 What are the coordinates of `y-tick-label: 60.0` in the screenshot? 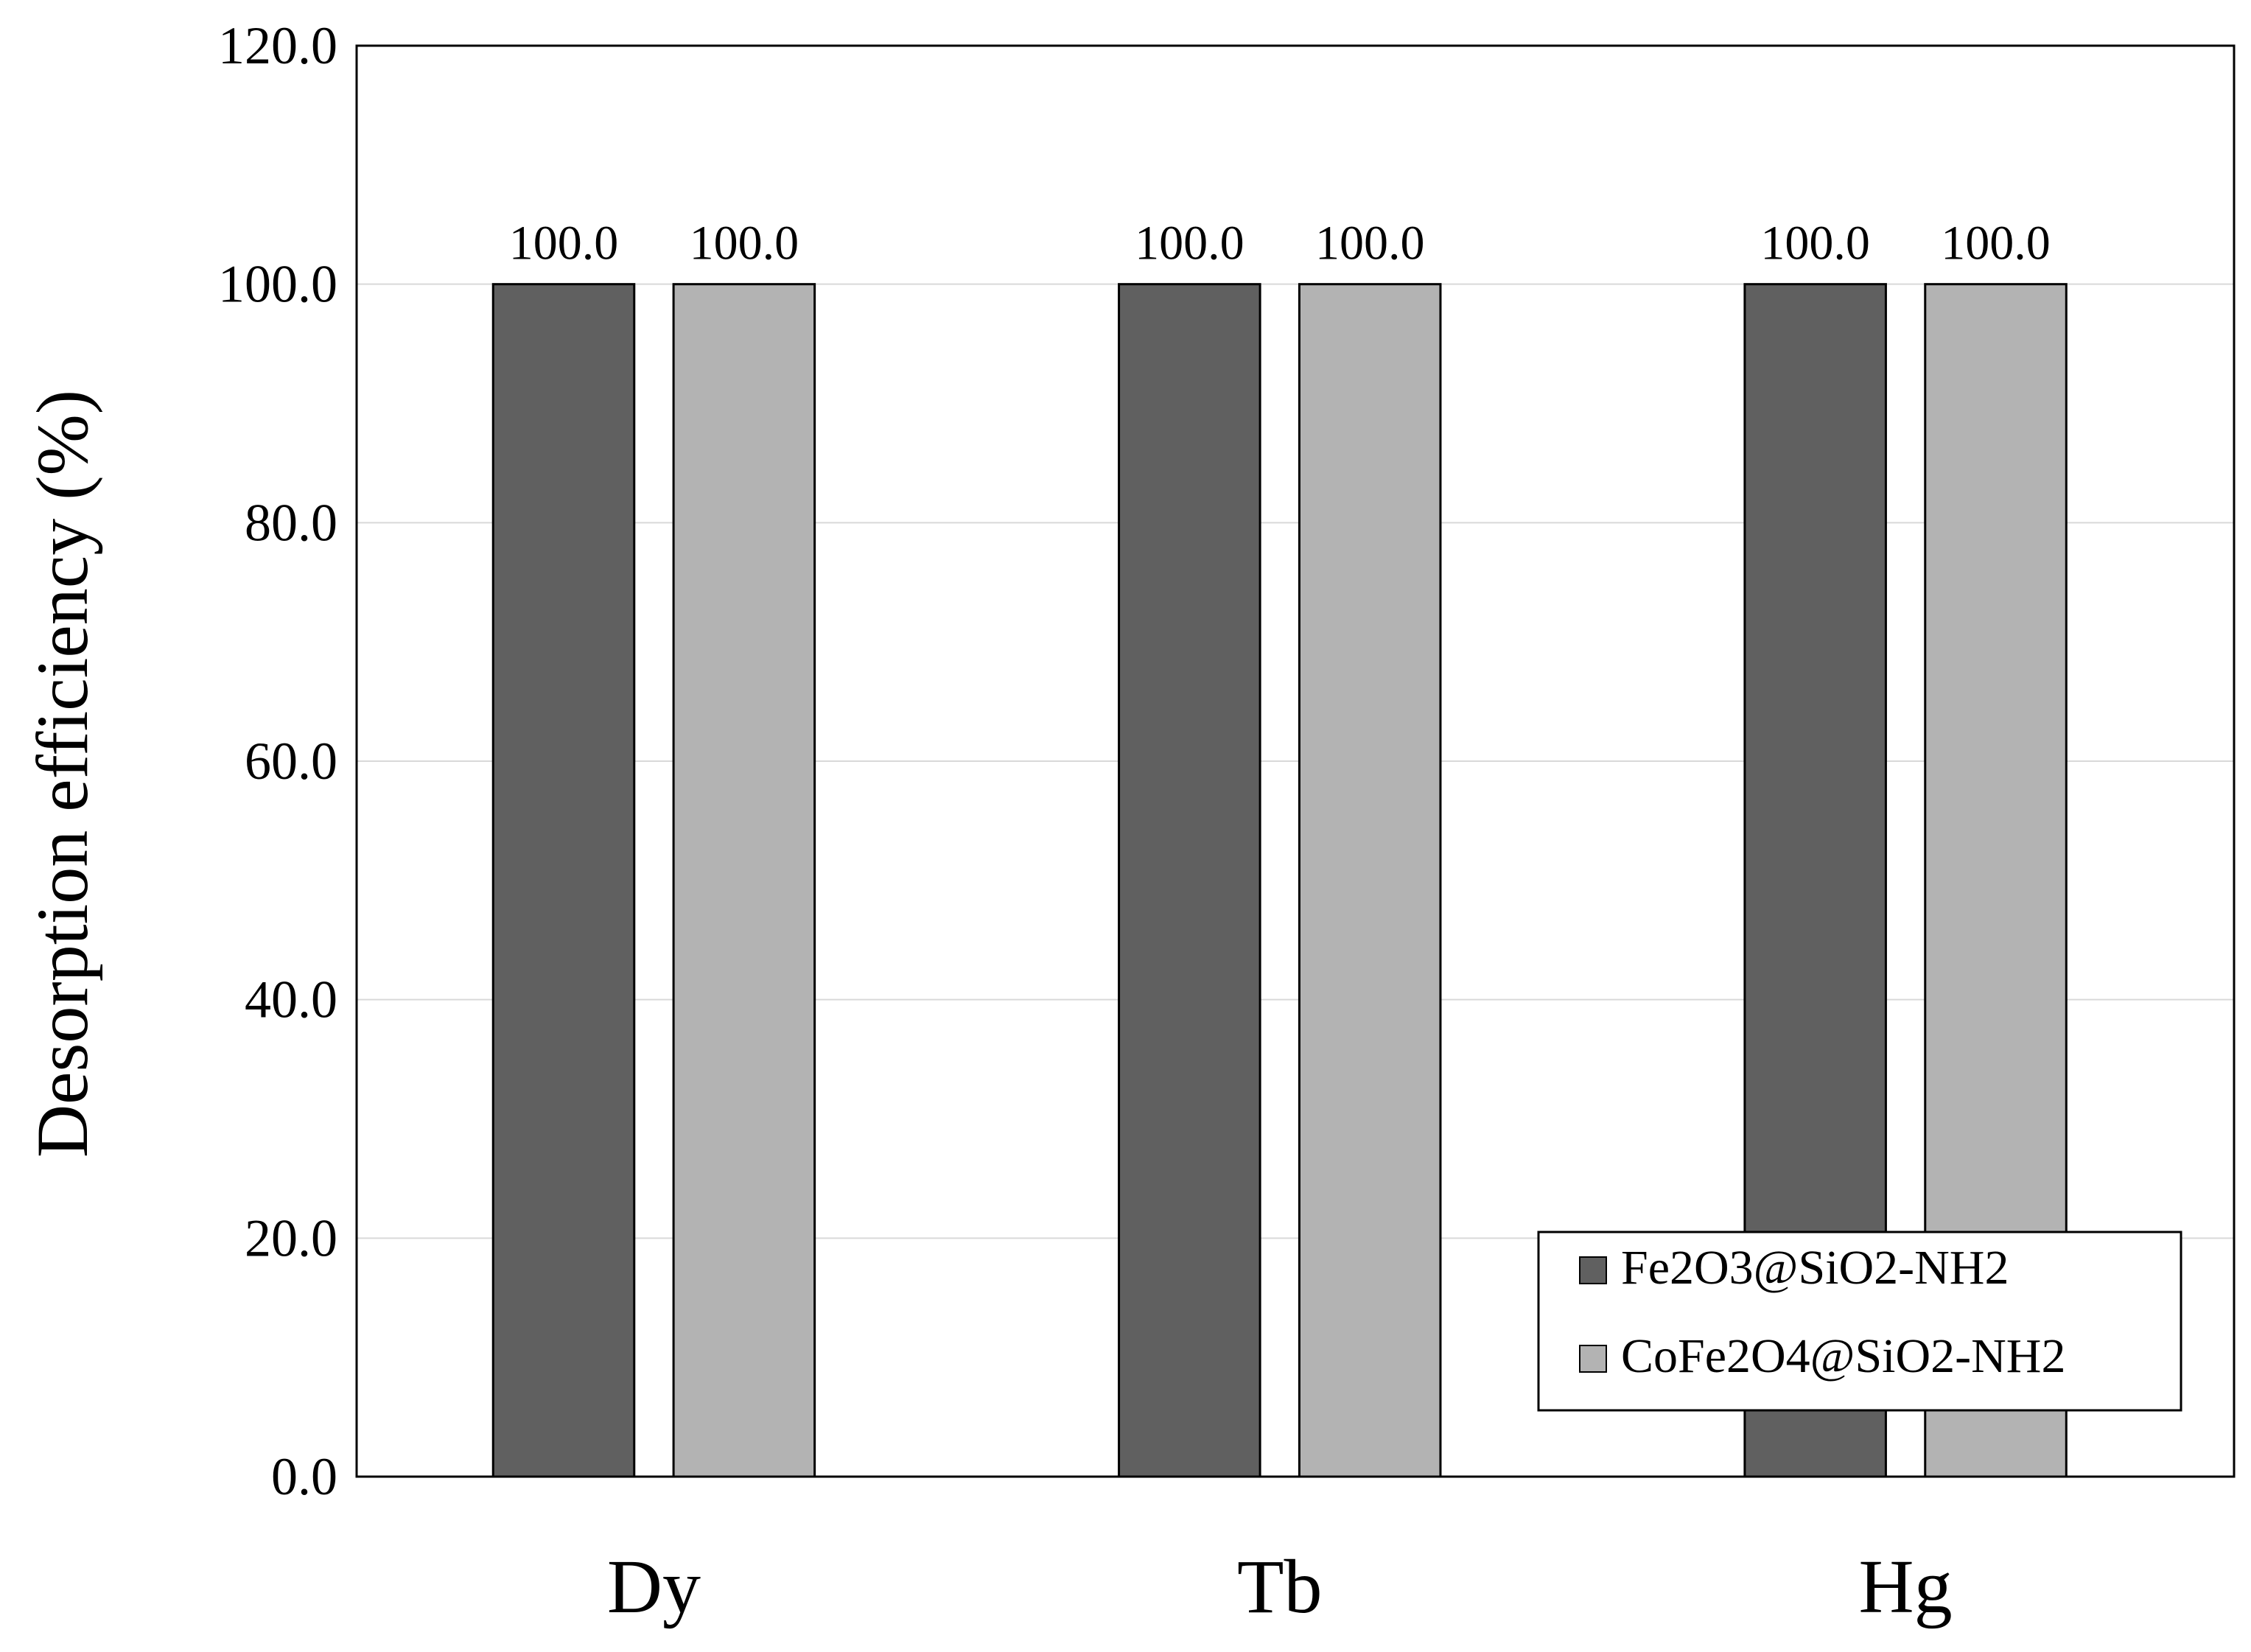 It's located at (291, 761).